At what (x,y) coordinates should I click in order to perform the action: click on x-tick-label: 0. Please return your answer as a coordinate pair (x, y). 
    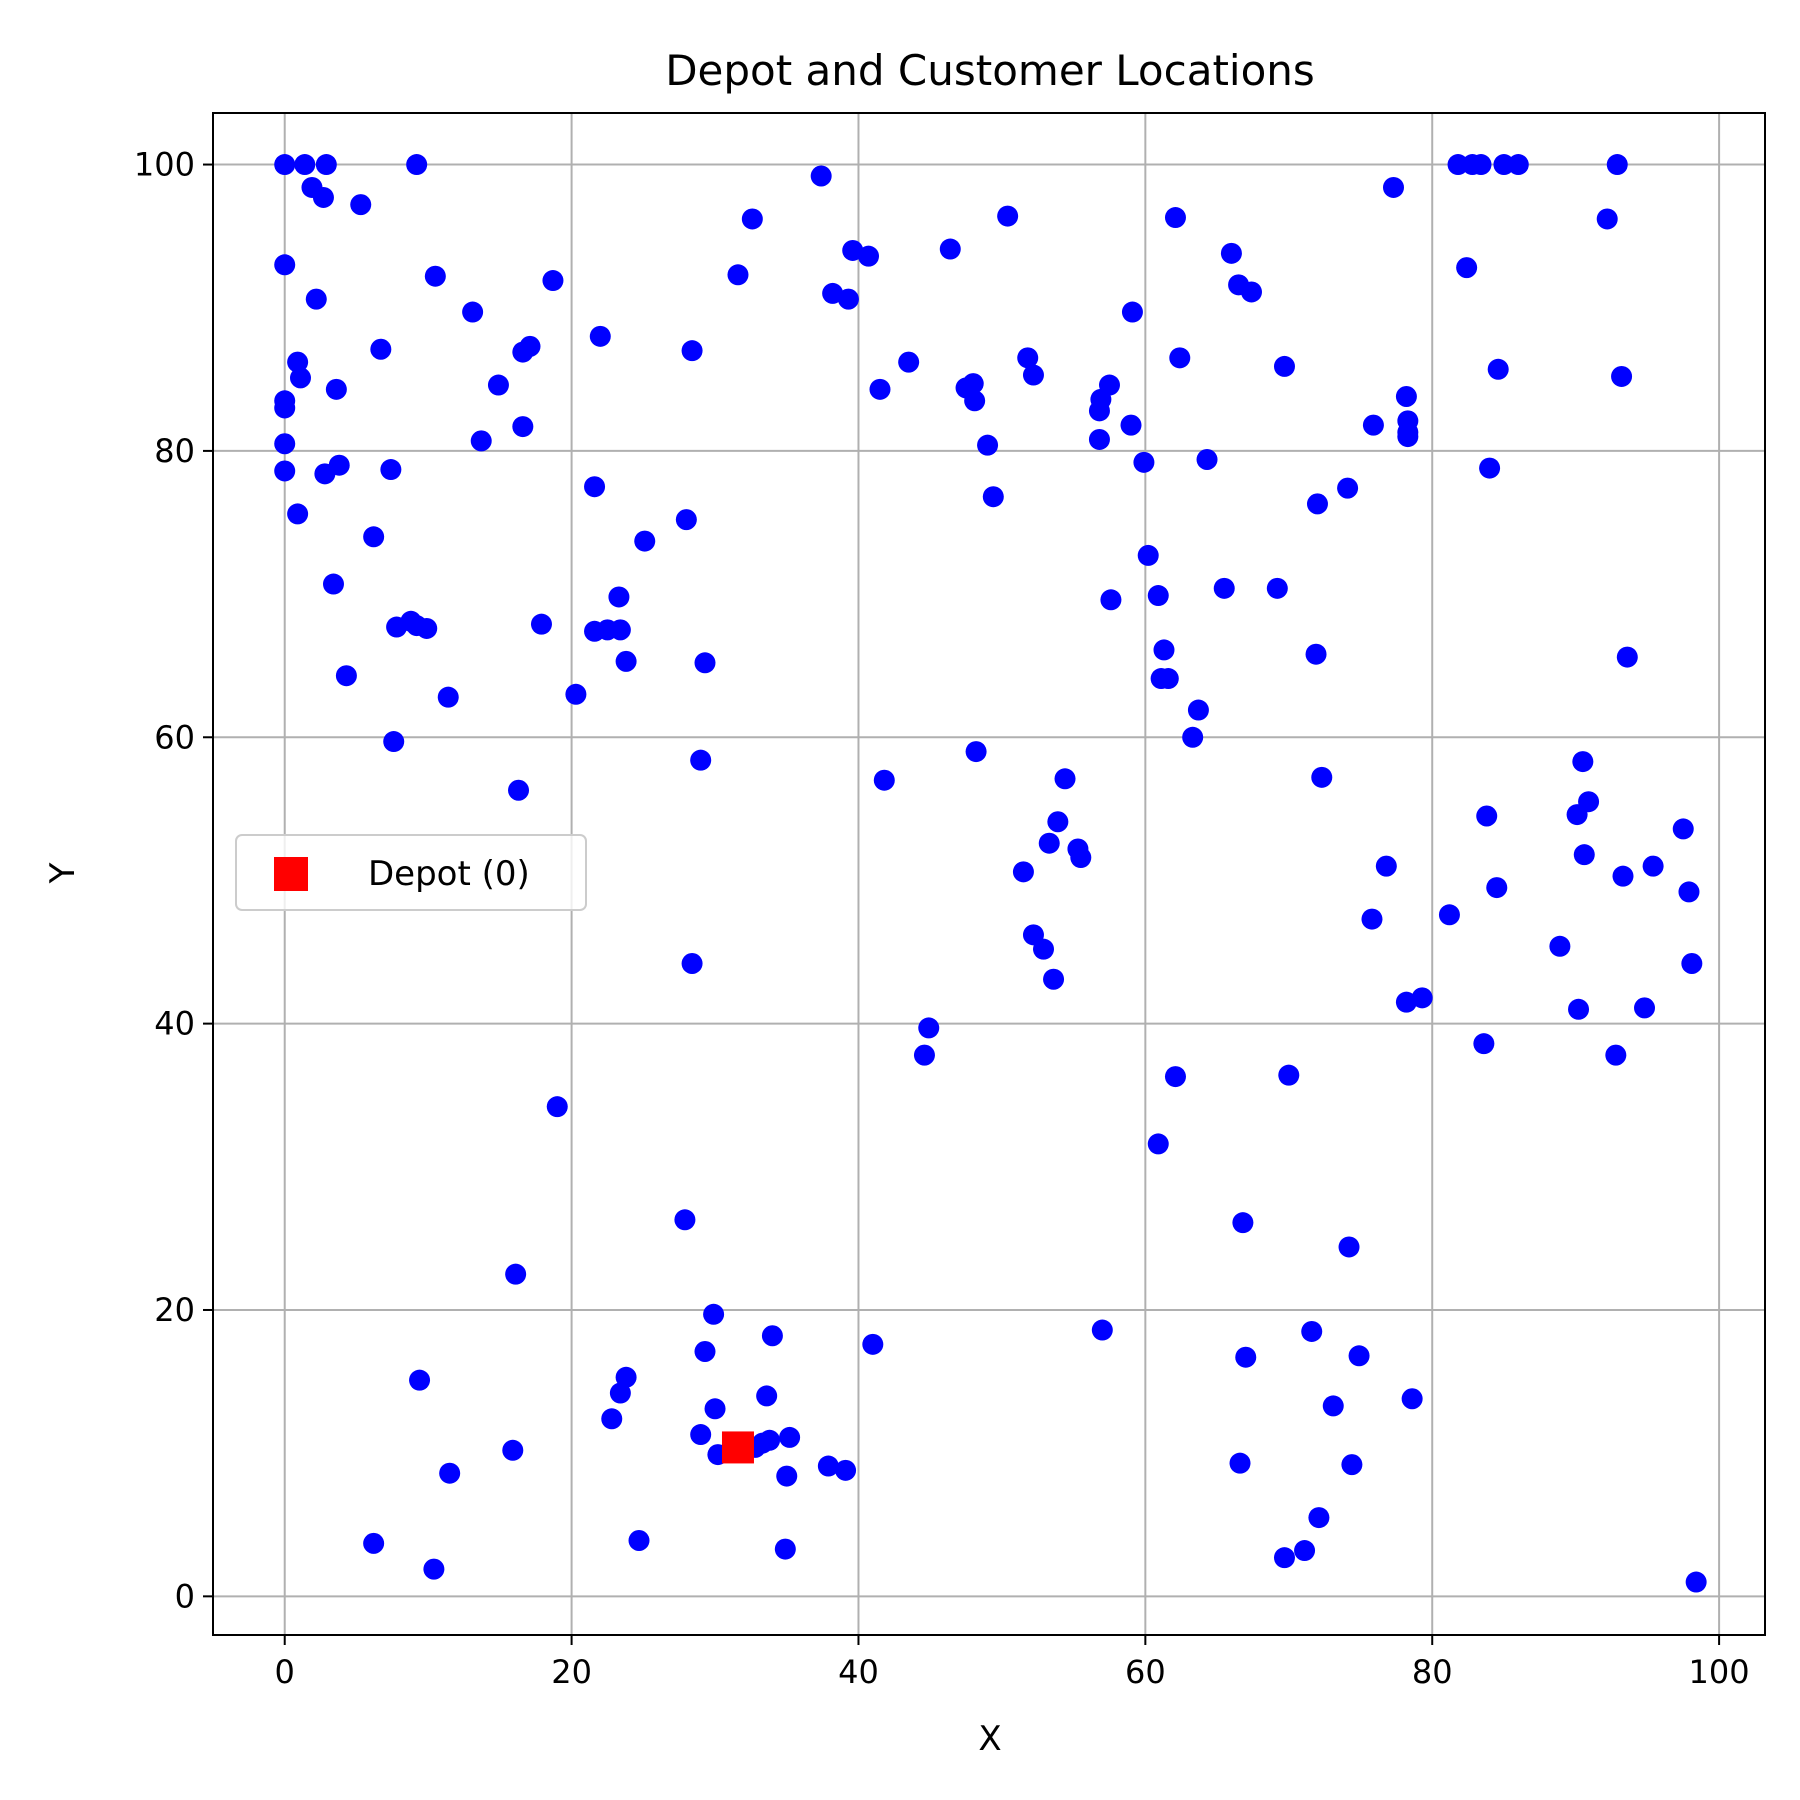
    Looking at the image, I should click on (285, 1672).